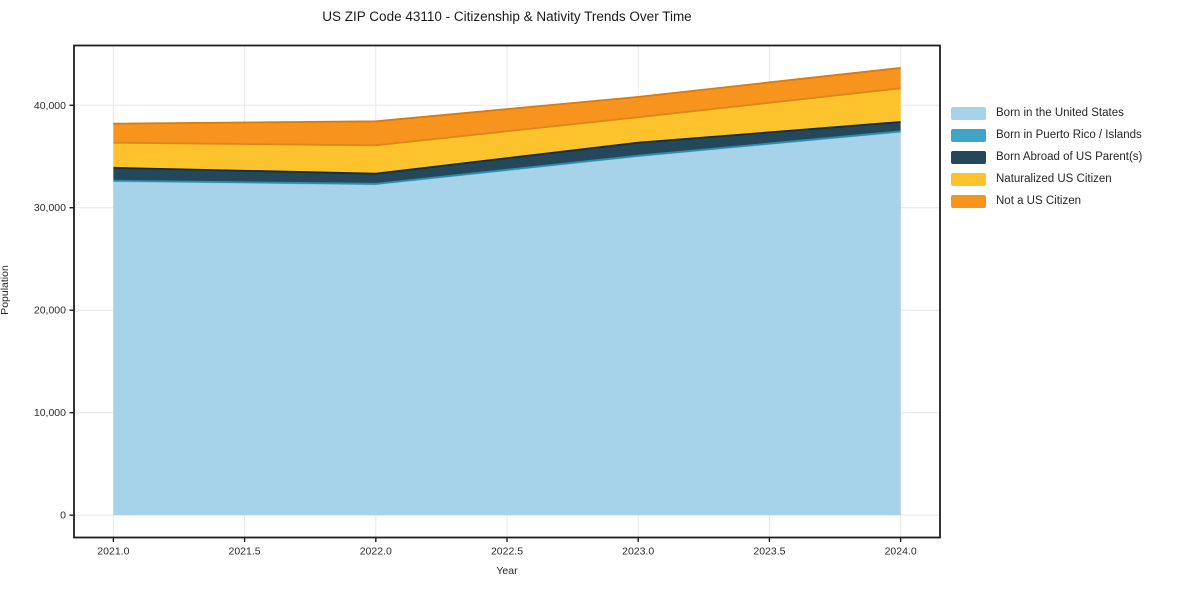 This screenshot has width=1189, height=590. I want to click on x-tick-label: 2021.5, so click(245, 552).